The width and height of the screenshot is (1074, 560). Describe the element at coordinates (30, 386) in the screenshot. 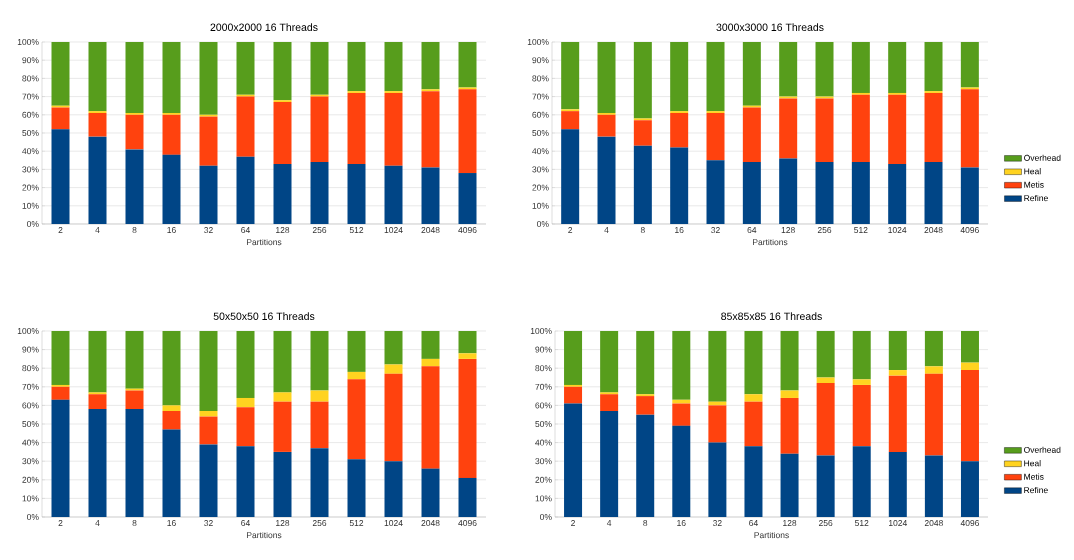

I see `y-tick-label: 70%` at that location.